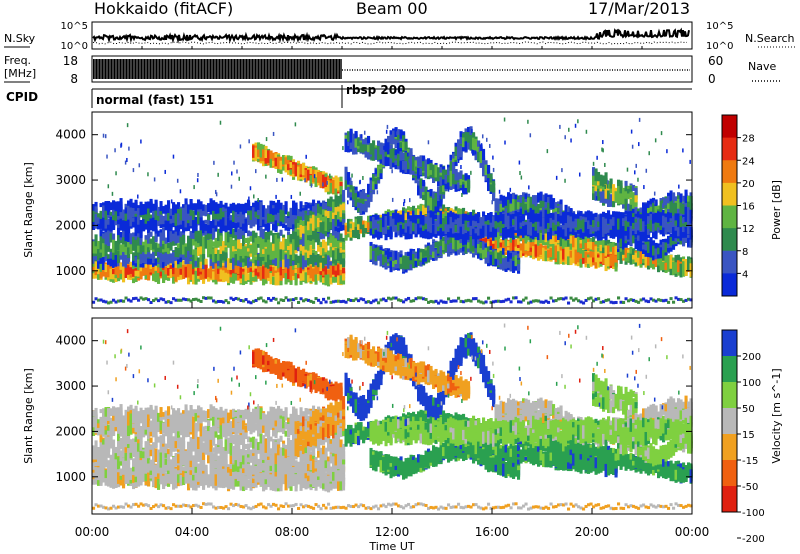  I want to click on freq-right-tick-top: 60, so click(715, 61).